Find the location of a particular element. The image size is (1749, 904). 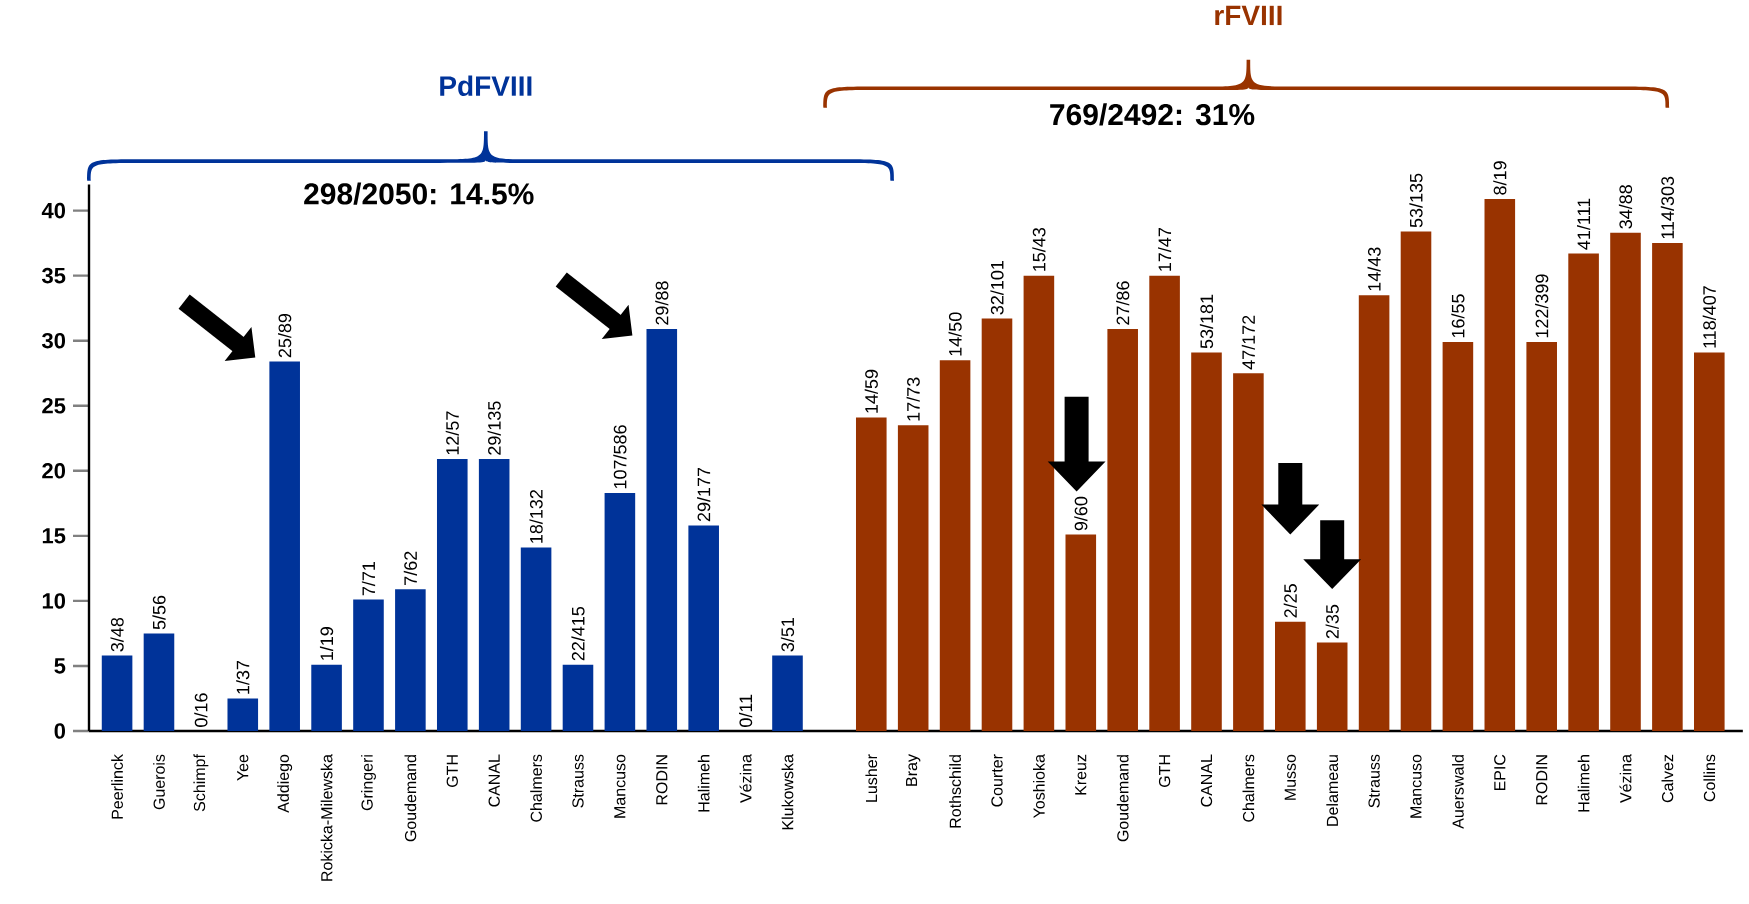

data-label: 32/101 is located at coordinates (997, 288).